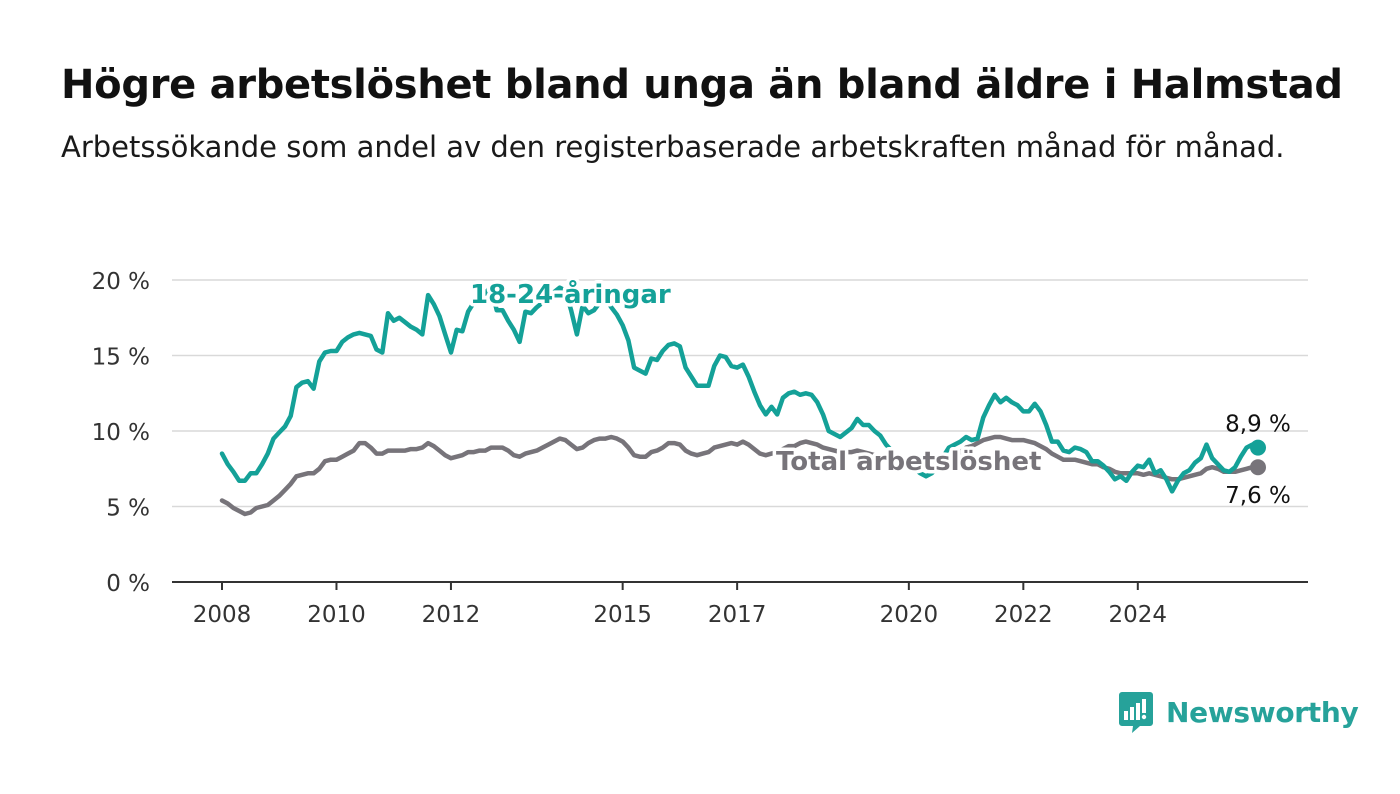 The height and width of the screenshot is (794, 1400). Describe the element at coordinates (128, 584) in the screenshot. I see `y-tick-label: 0 %` at that location.